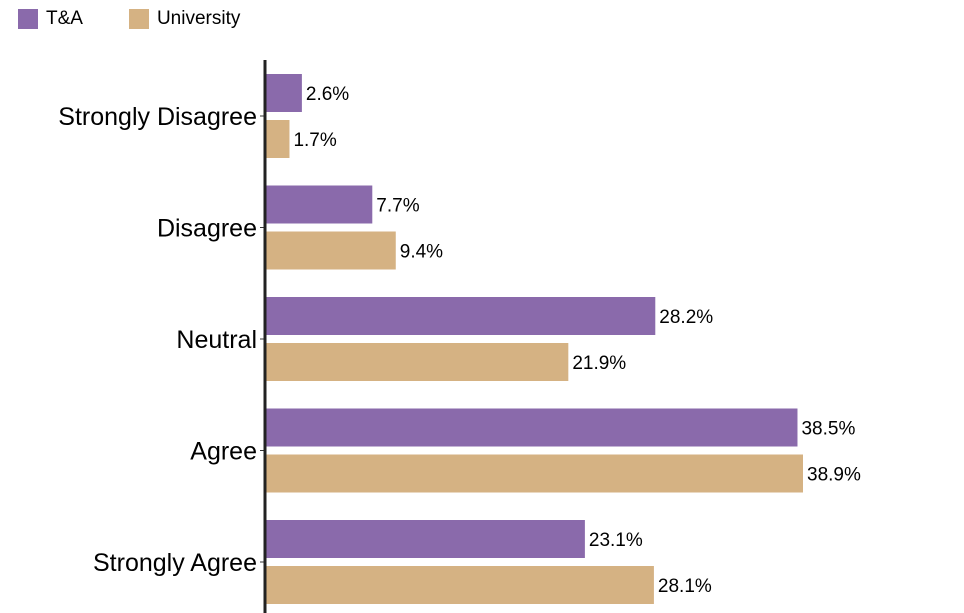  Describe the element at coordinates (460, 585) in the screenshot. I see `bar-university-strongly-agree` at that location.